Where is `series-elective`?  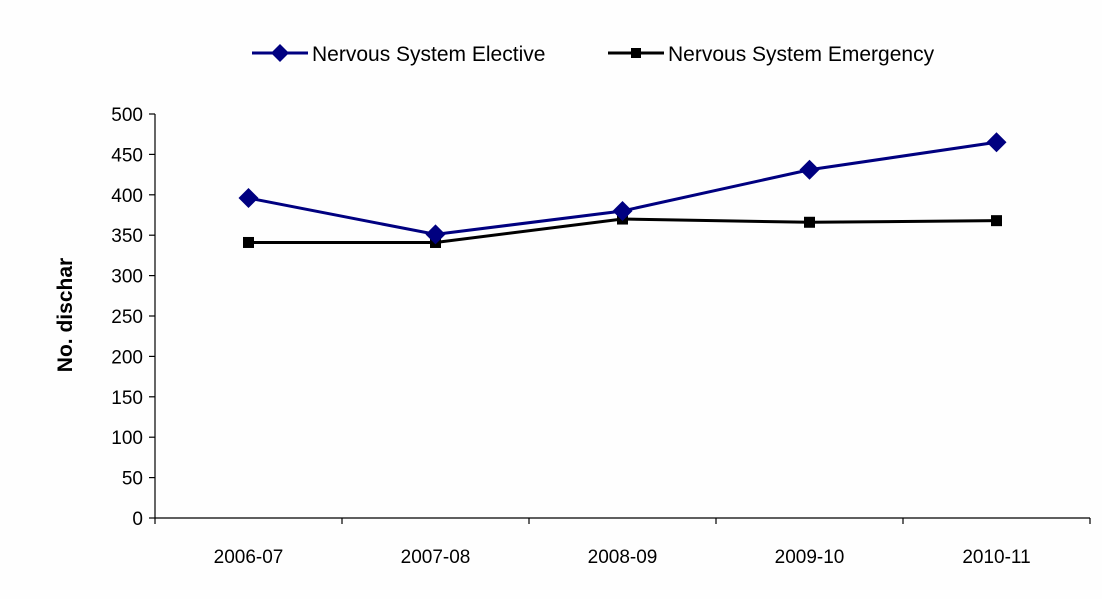
series-elective is located at coordinates (622, 188).